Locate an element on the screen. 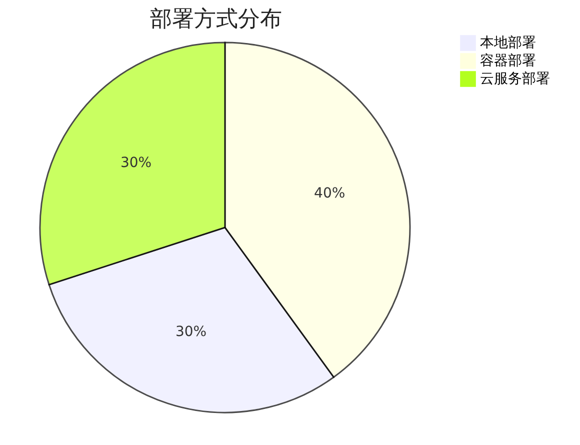 This screenshot has width=580, height=445. legend-label: 本地部署 is located at coordinates (508, 43).